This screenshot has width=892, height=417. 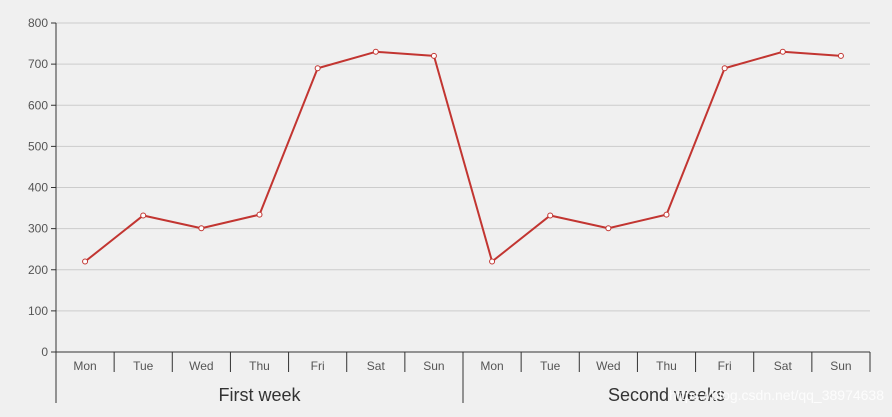 I want to click on y-tick-label: 700, so click(x=38, y=64).